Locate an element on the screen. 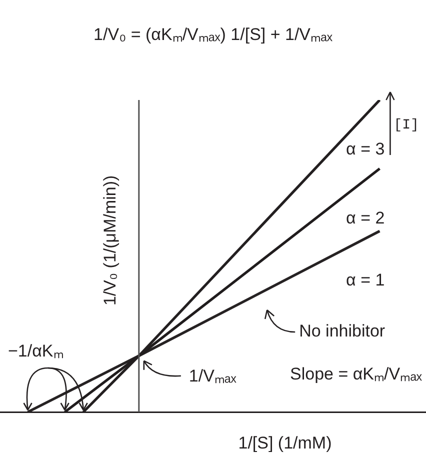  series-label: α = 2 is located at coordinates (365, 218).